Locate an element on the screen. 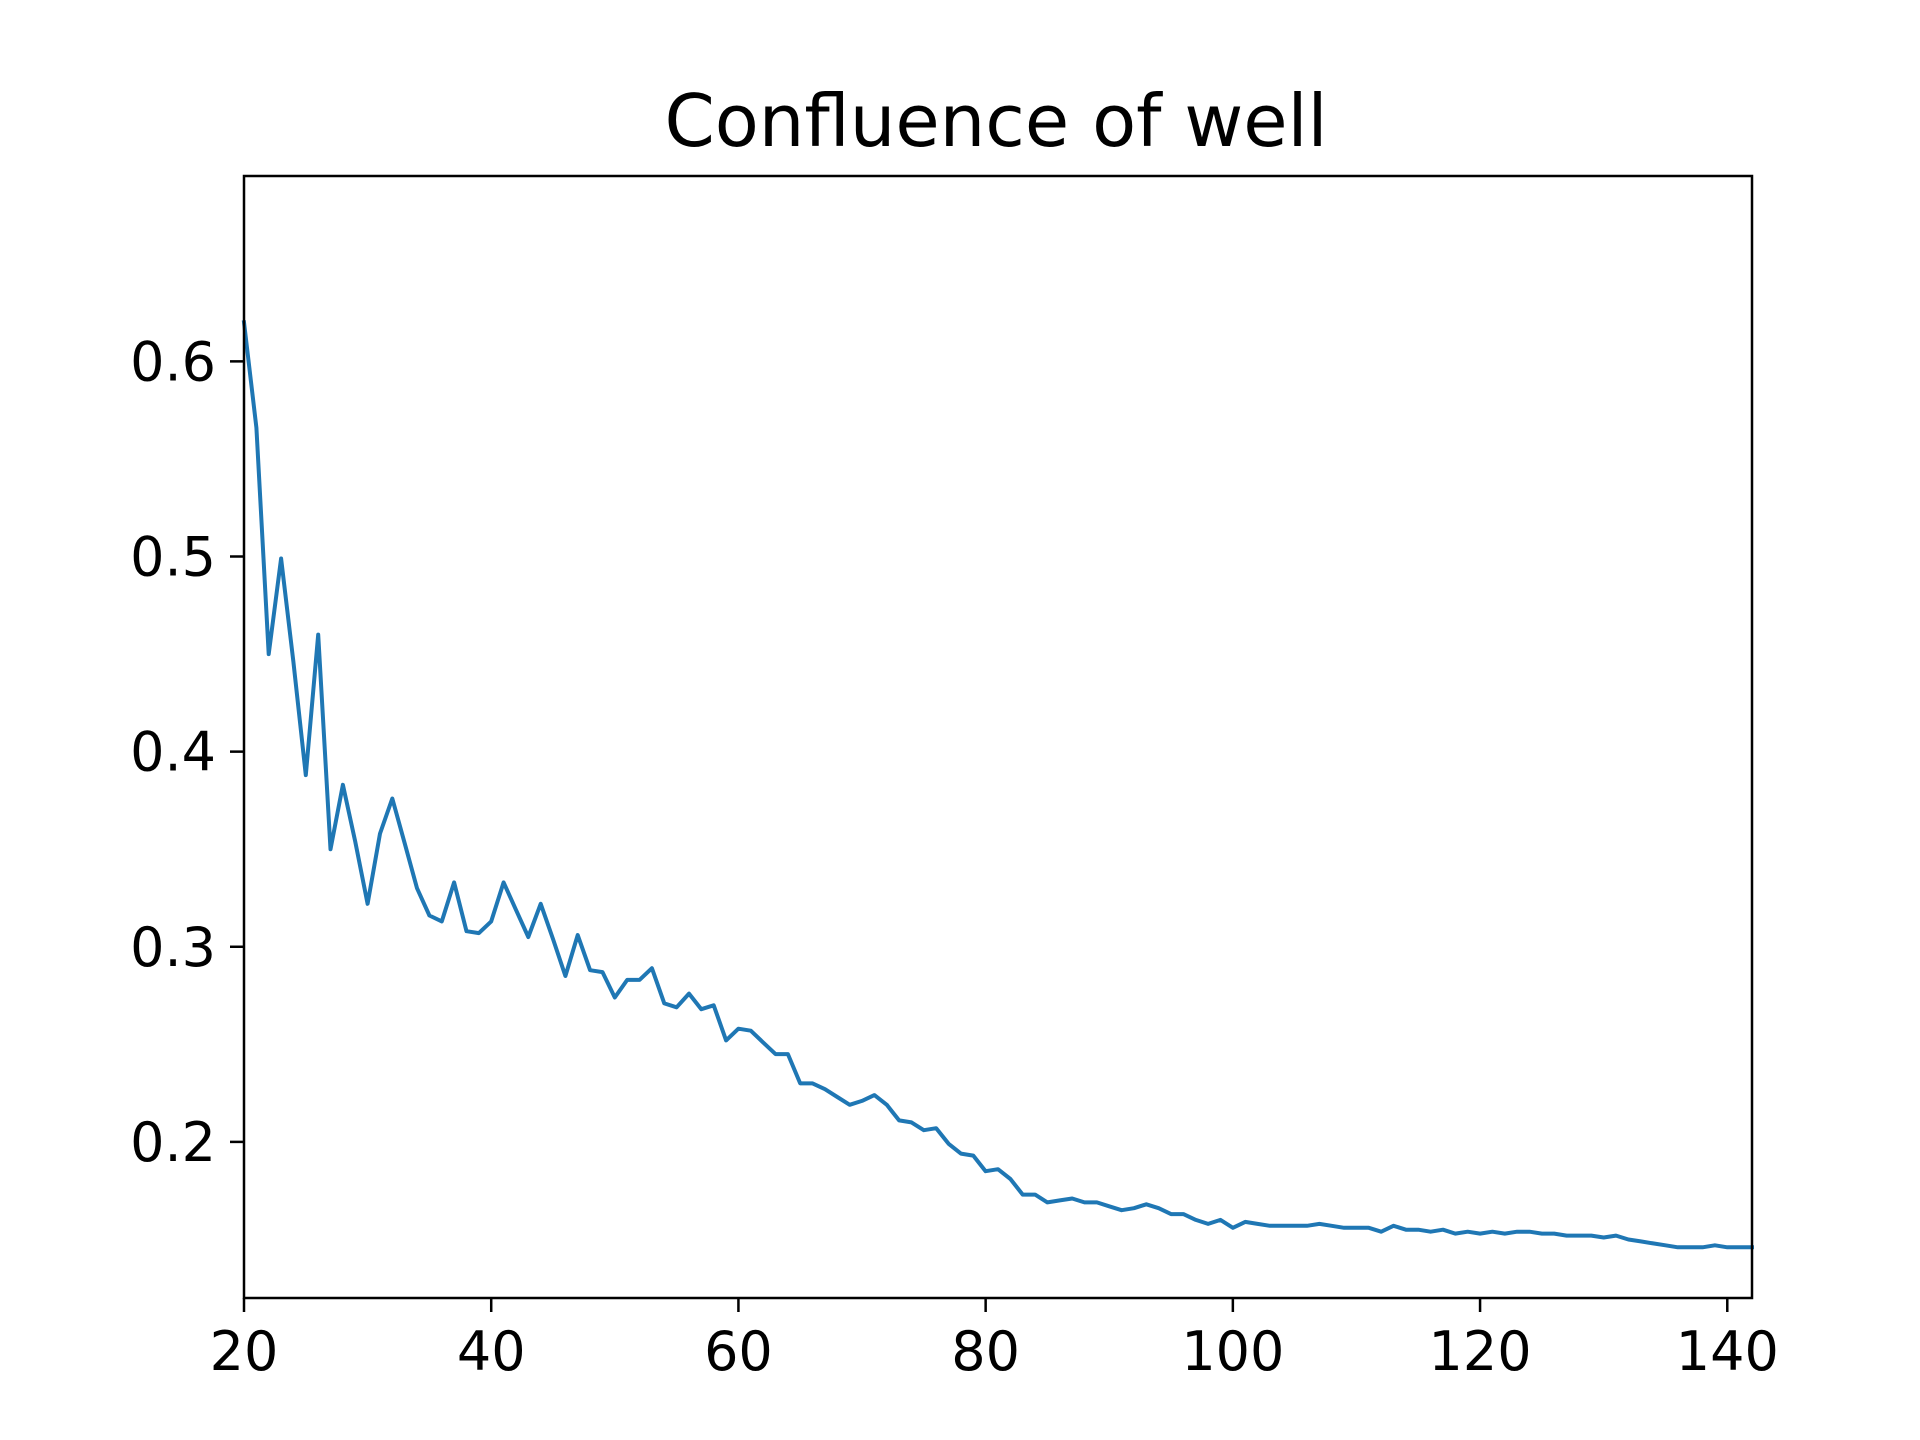  y-tick-label: 0.3 is located at coordinates (173, 947).